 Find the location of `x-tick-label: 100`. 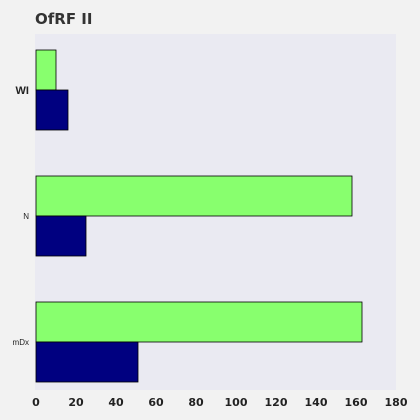

x-tick-label: 100 is located at coordinates (236, 402).